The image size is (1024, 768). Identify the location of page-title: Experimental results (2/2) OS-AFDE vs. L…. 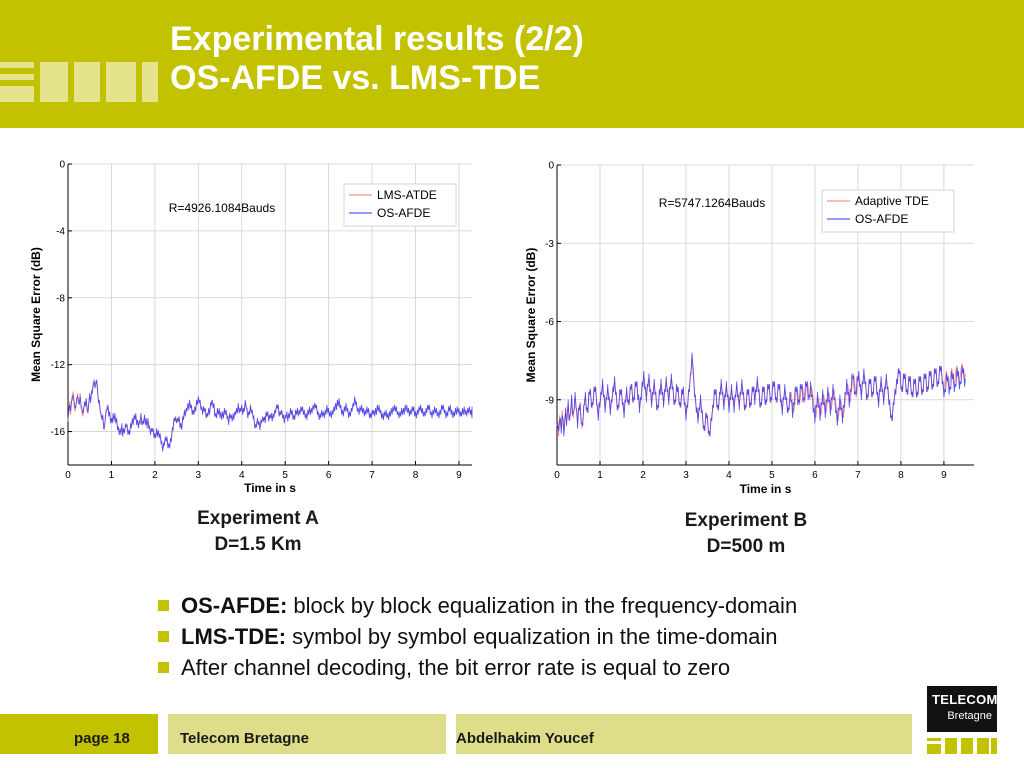
(377, 59).